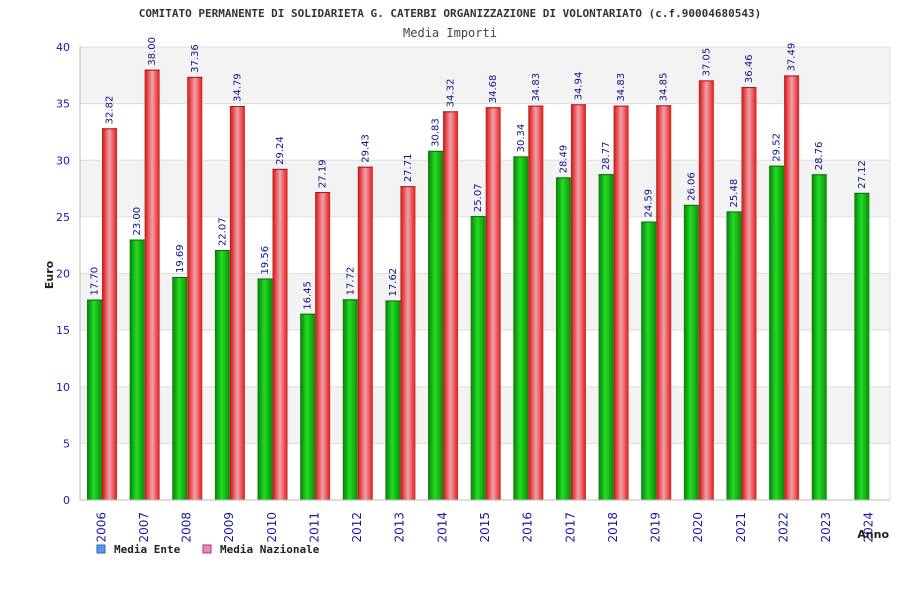 This screenshot has height=600, width=900. I want to click on value-label-media-ente-2013: 17.62, so click(393, 282).